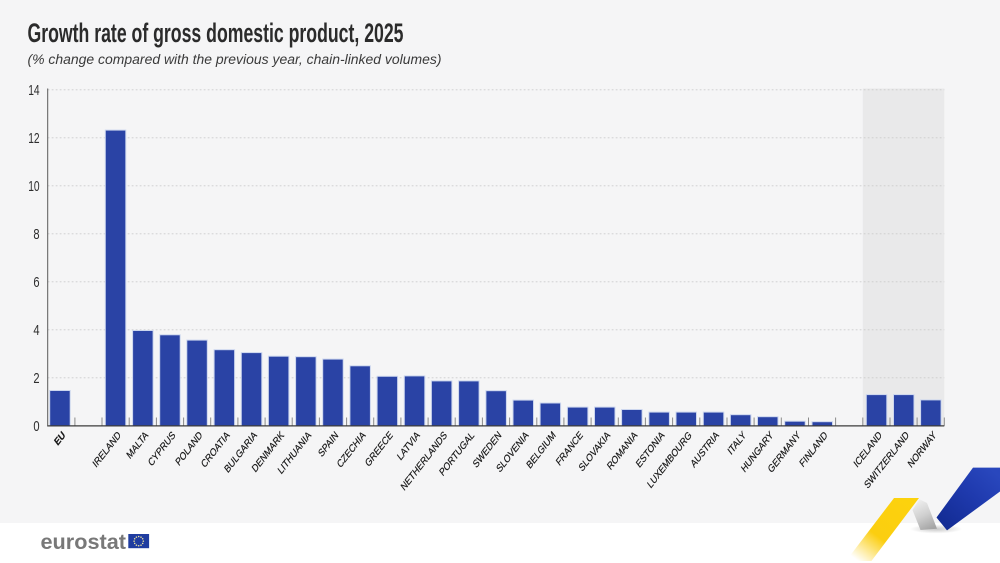 This screenshot has width=1000, height=563. I want to click on svg-text: 6, so click(36, 282).